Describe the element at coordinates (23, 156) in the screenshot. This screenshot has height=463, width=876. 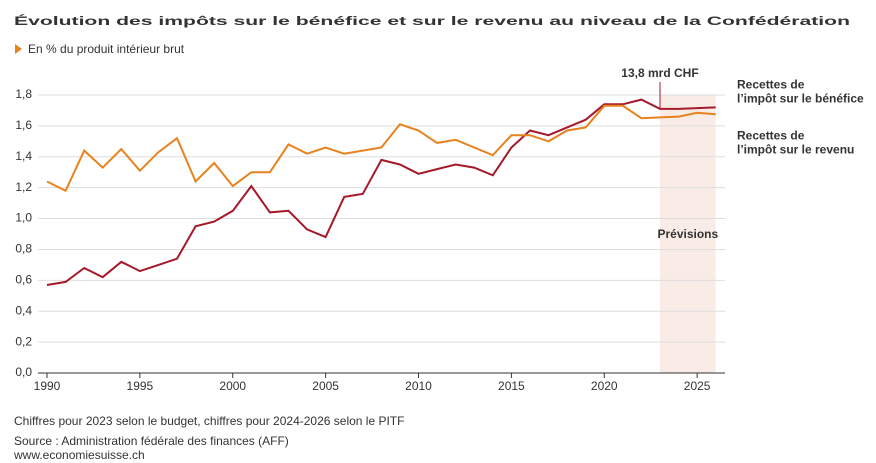
I see `y-tick-label: 1,4` at that location.